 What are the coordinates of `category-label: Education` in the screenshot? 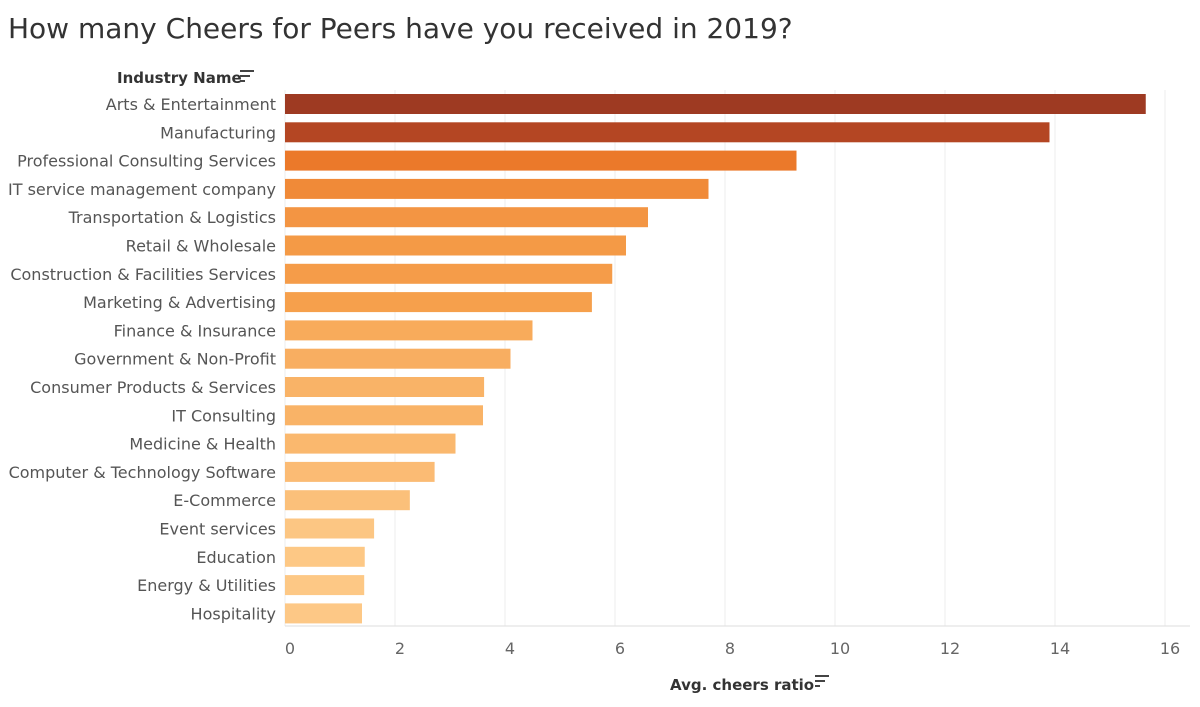 It's located at (236, 557).